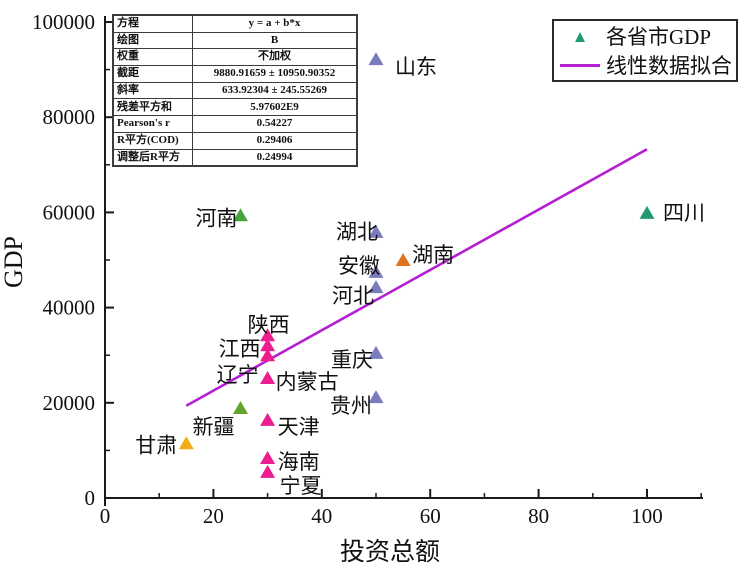  What do you see at coordinates (351, 406) in the screenshot?
I see `data-point-label: 贵州` at bounding box center [351, 406].